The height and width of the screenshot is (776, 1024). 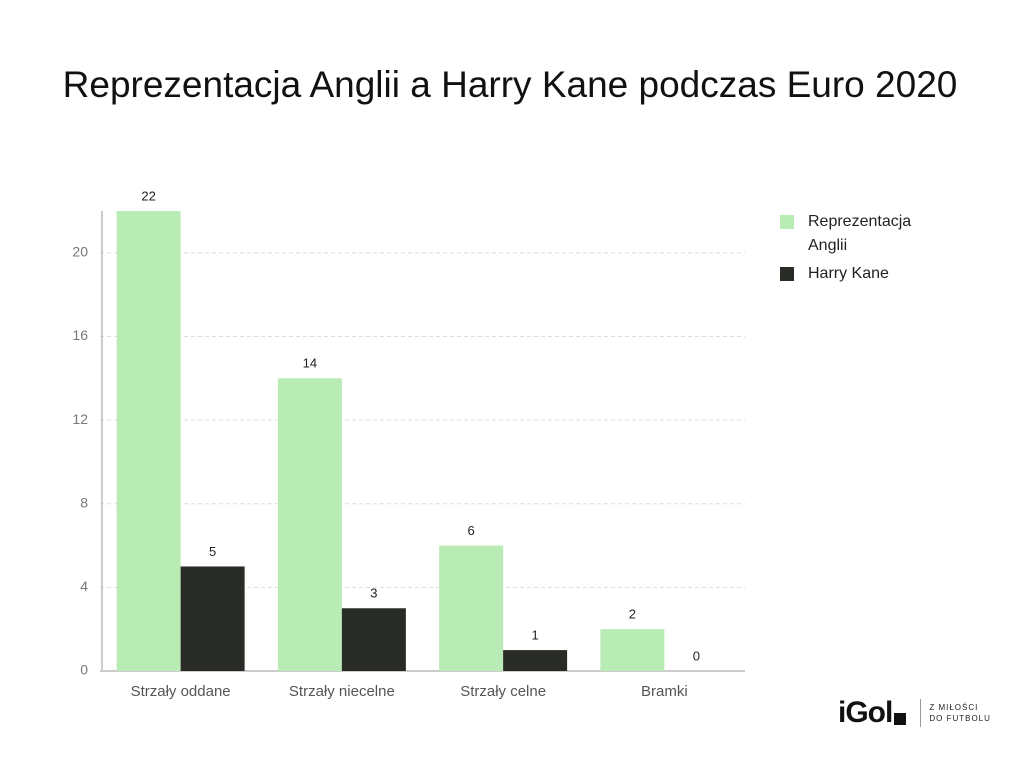 What do you see at coordinates (664, 691) in the screenshot?
I see `x-tick-label: Bramki` at bounding box center [664, 691].